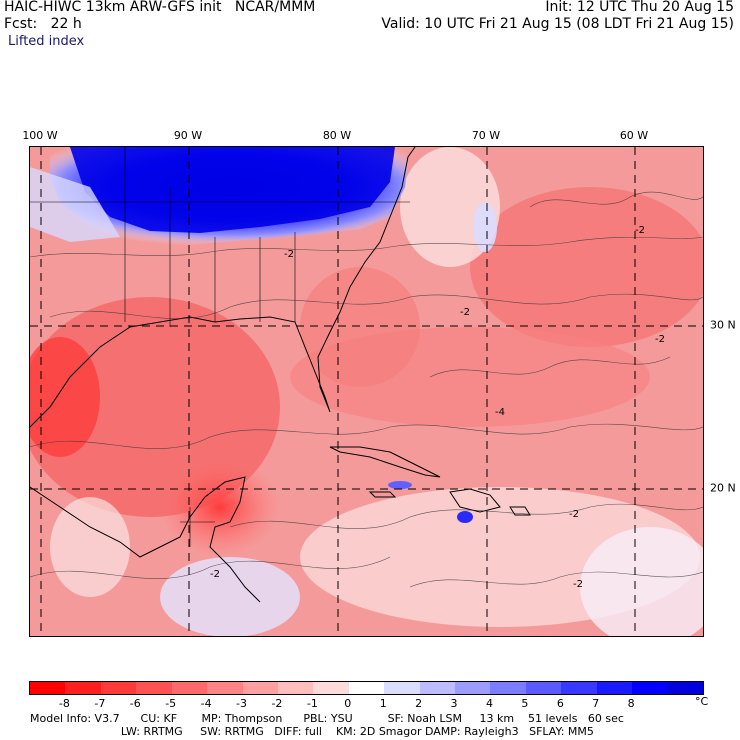  I want to click on colorbar-tick-label: -4, so click(206, 703).